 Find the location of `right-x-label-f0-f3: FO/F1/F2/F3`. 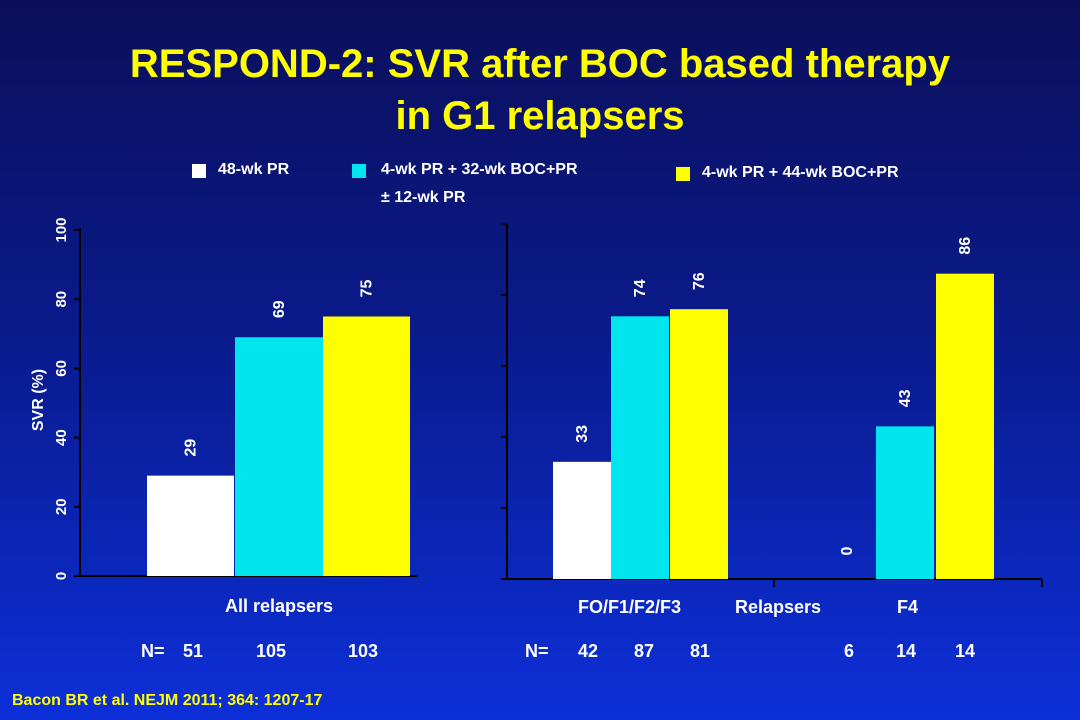

right-x-label-f0-f3: FO/F1/F2/F3 is located at coordinates (630, 607).